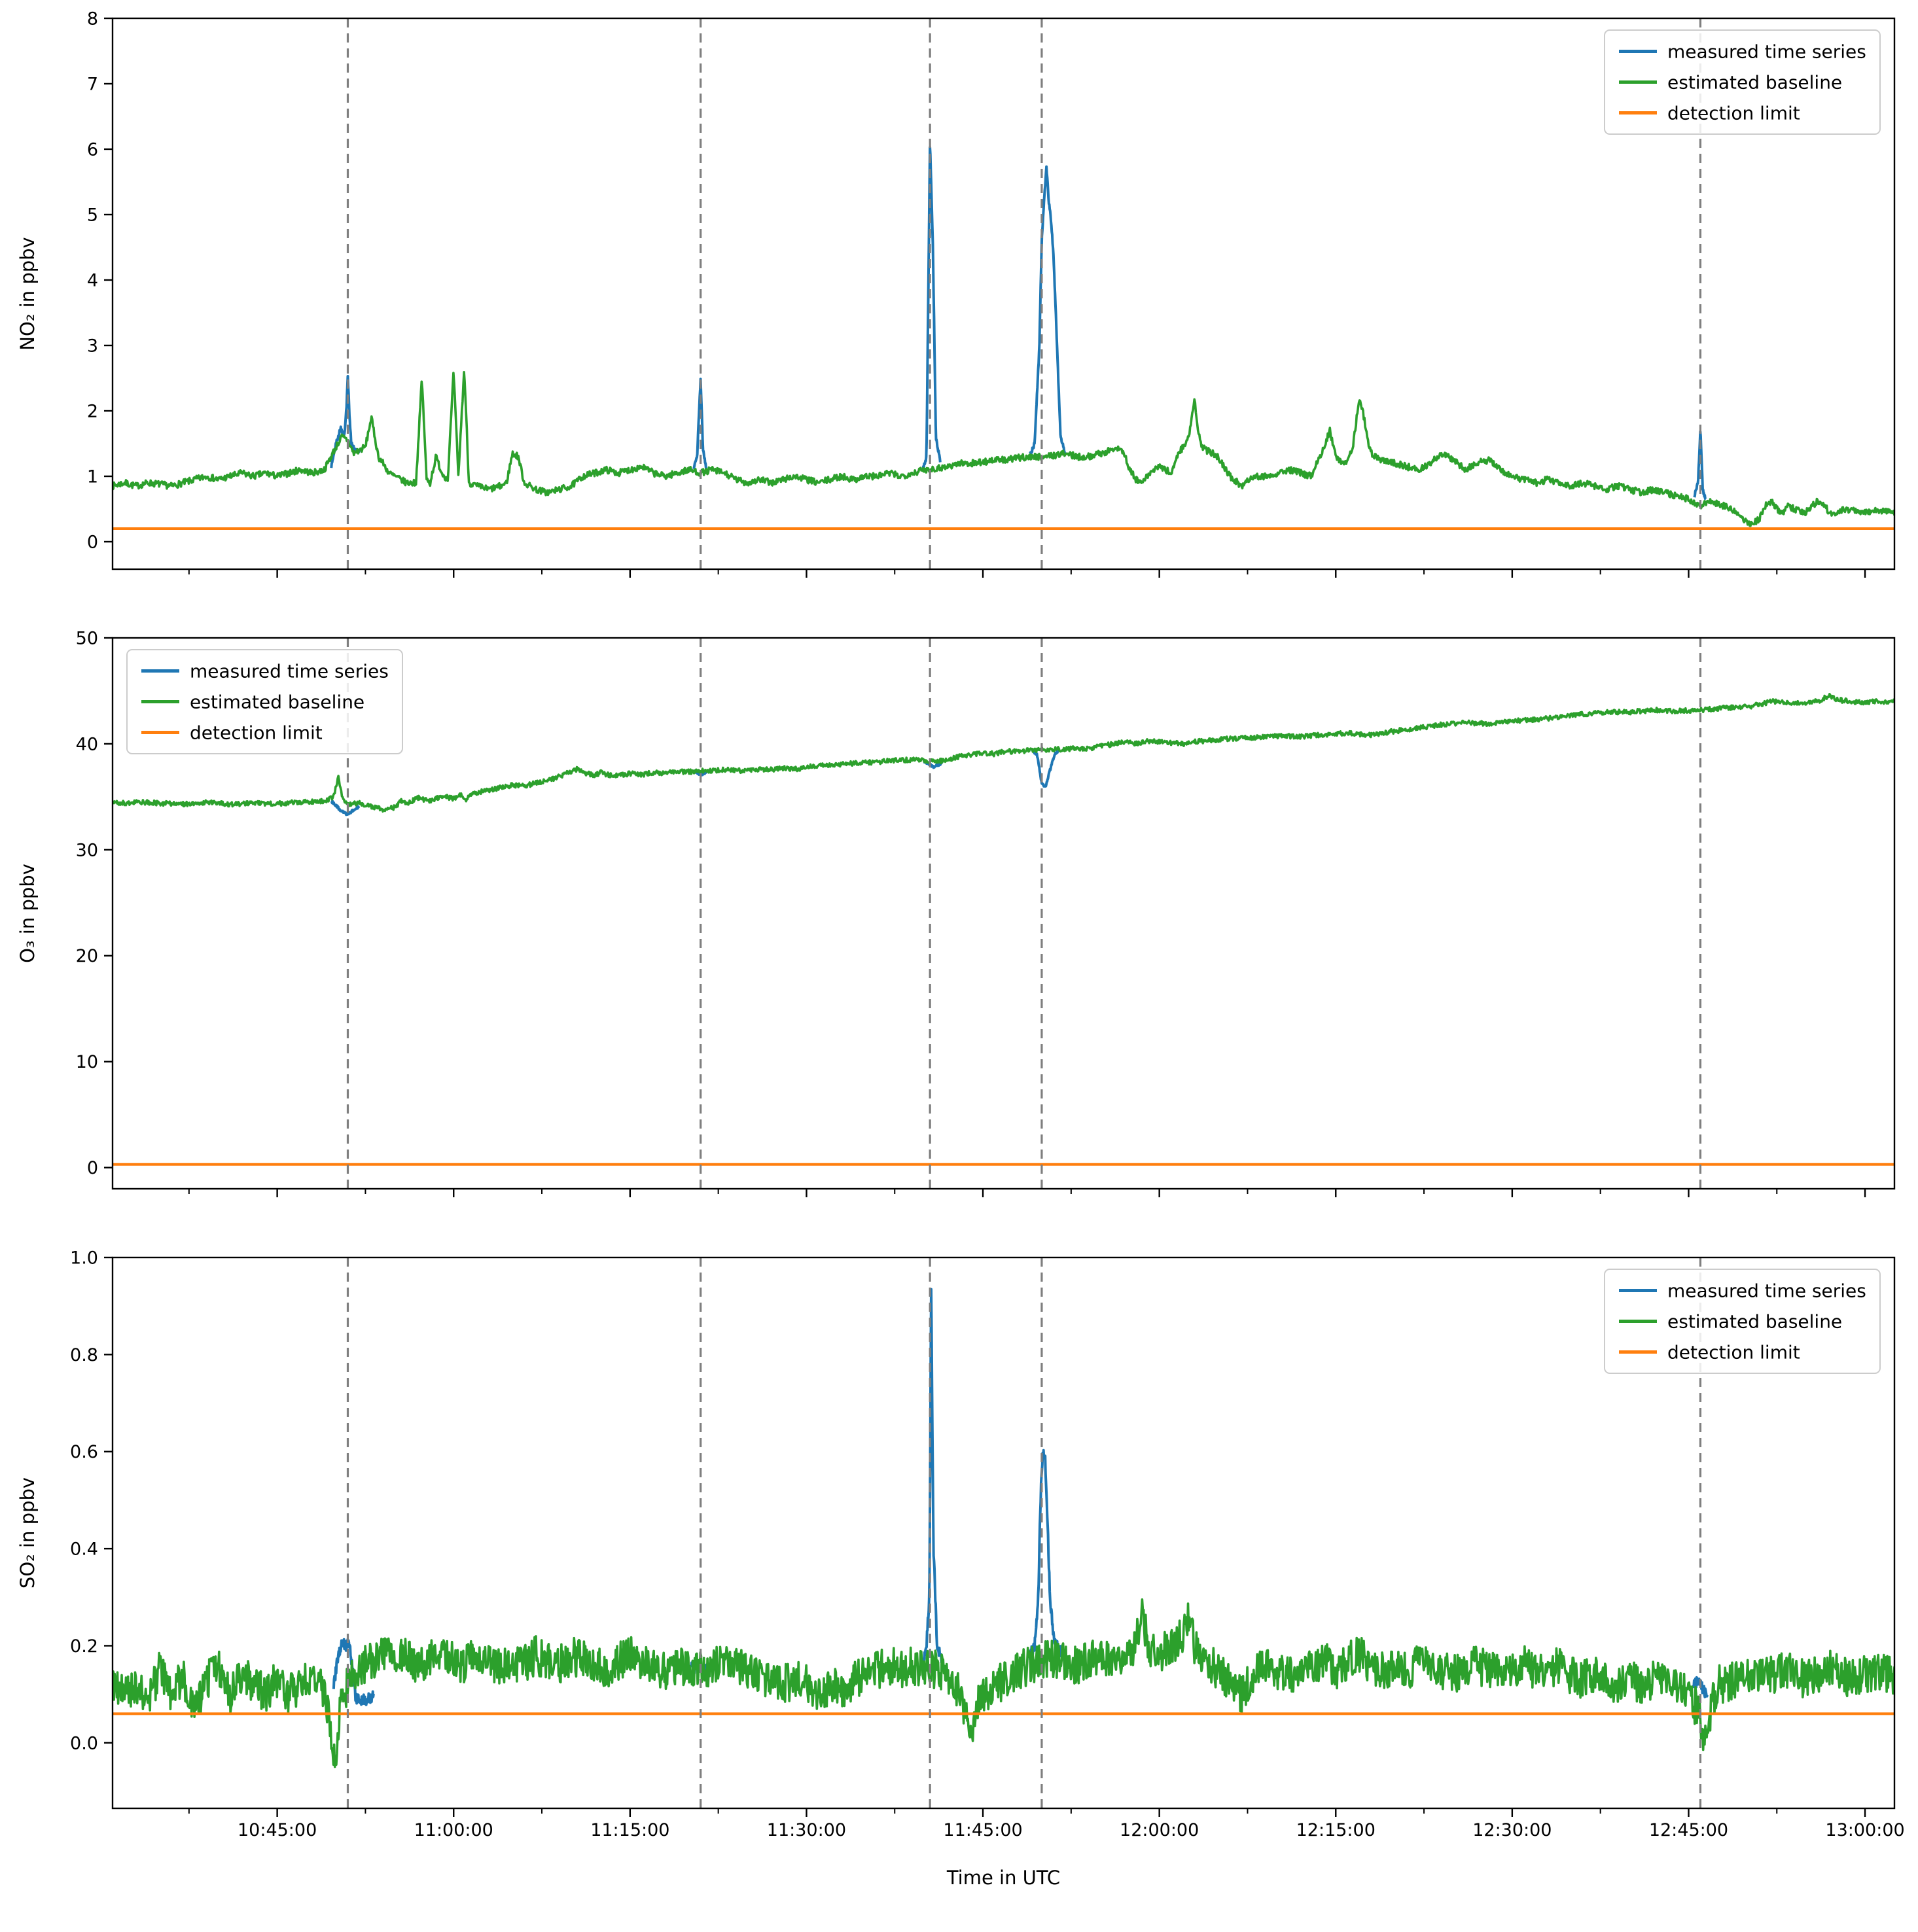 Image resolution: width=1918 pixels, height=1932 pixels. I want to click on y-tick-label: 10, so click(87, 1062).